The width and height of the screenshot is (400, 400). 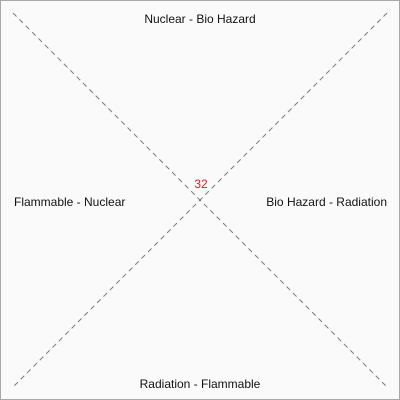 I want to click on top-edge-label: Nuclear - Bio Hazard, so click(x=200, y=19).